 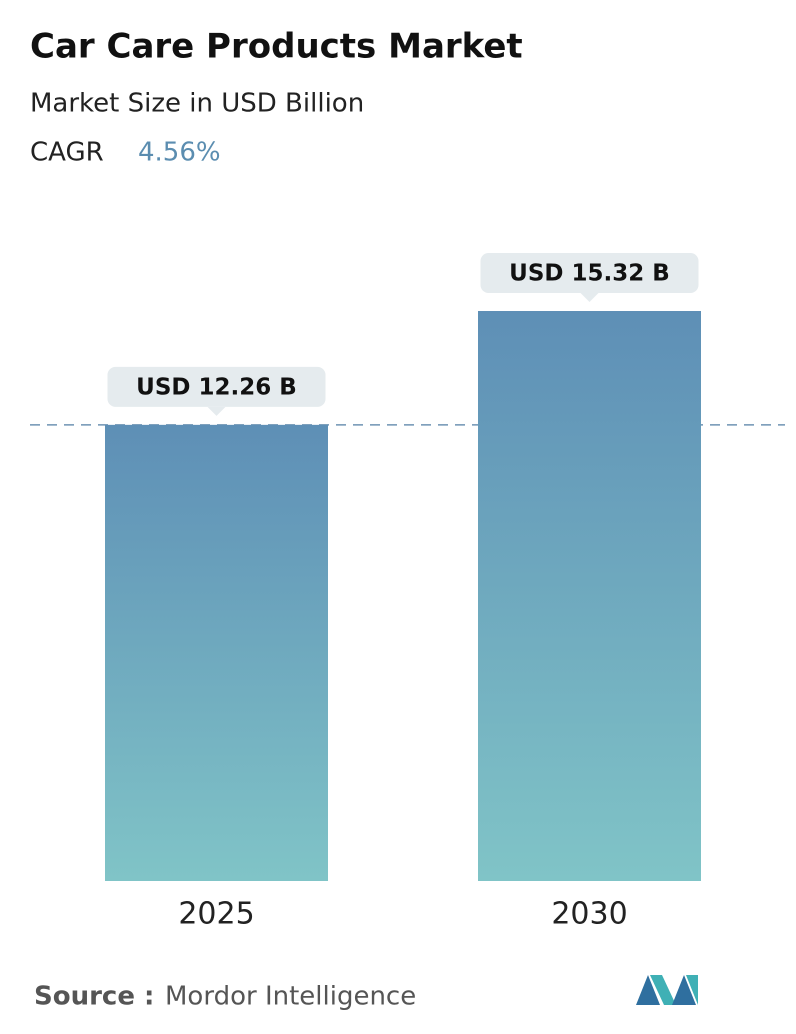 What do you see at coordinates (197, 104) in the screenshot?
I see `chart-subtitle: Market Size in USD Billion` at bounding box center [197, 104].